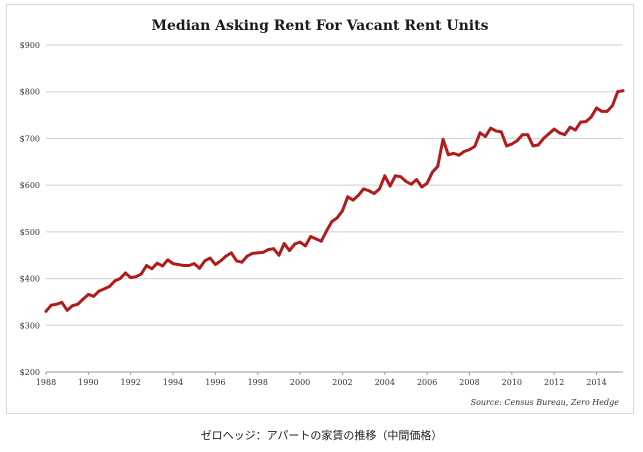  I want to click on x-tick-label: 1988, so click(46, 382).